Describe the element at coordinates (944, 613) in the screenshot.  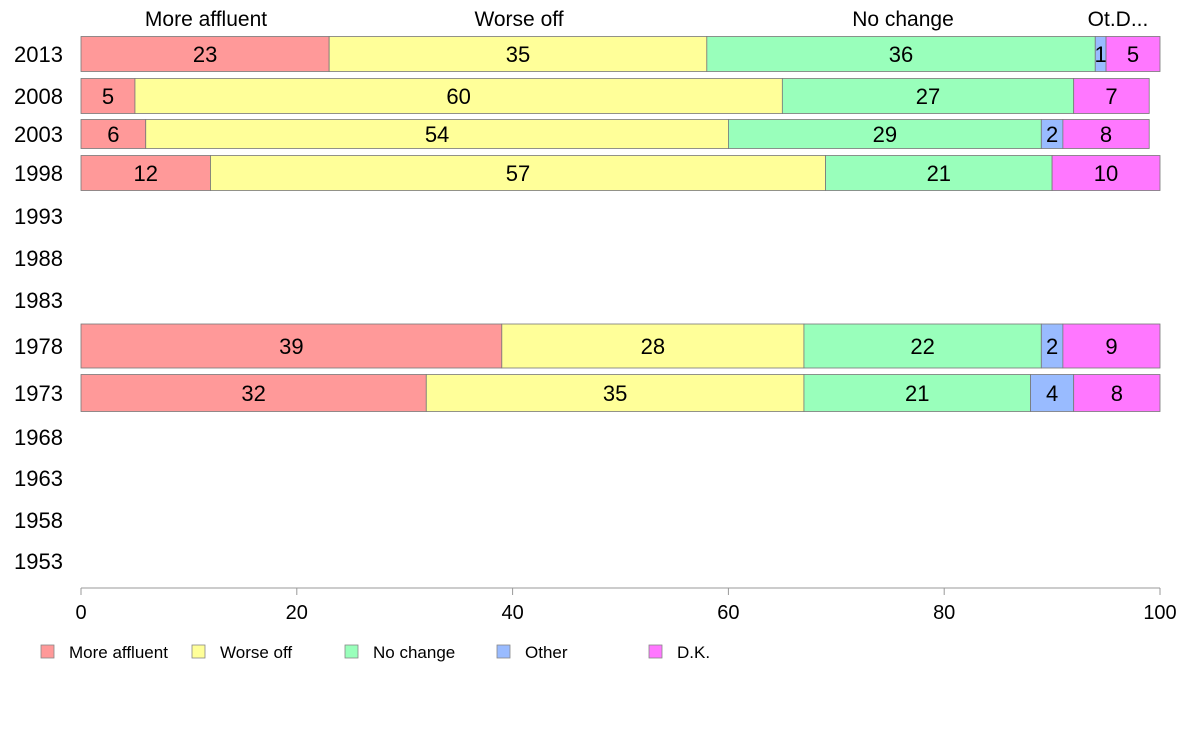
I see `x-tick-label: 80` at that location.